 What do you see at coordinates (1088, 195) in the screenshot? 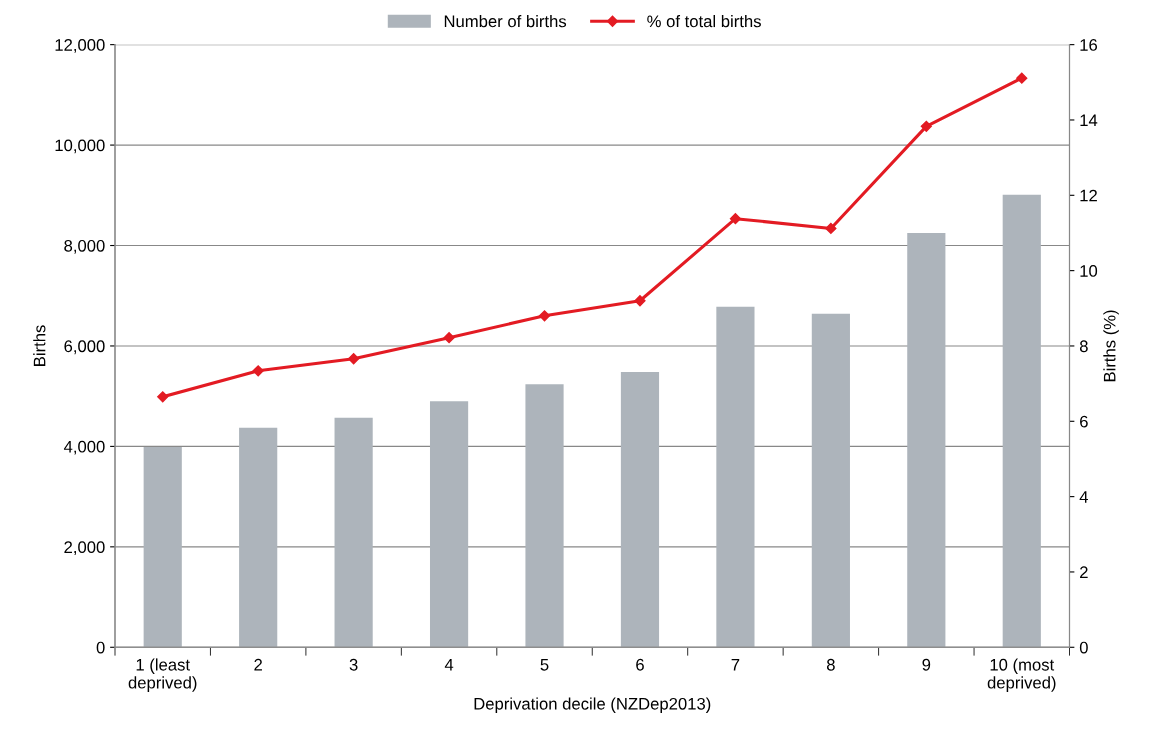
I see `y2-tick-label: 12` at bounding box center [1088, 195].